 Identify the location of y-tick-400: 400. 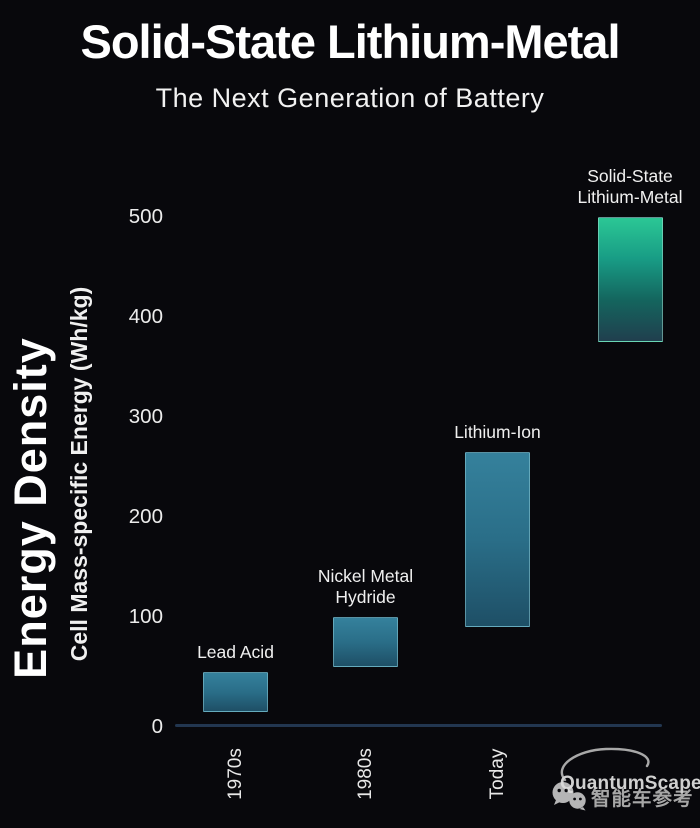
(145, 316).